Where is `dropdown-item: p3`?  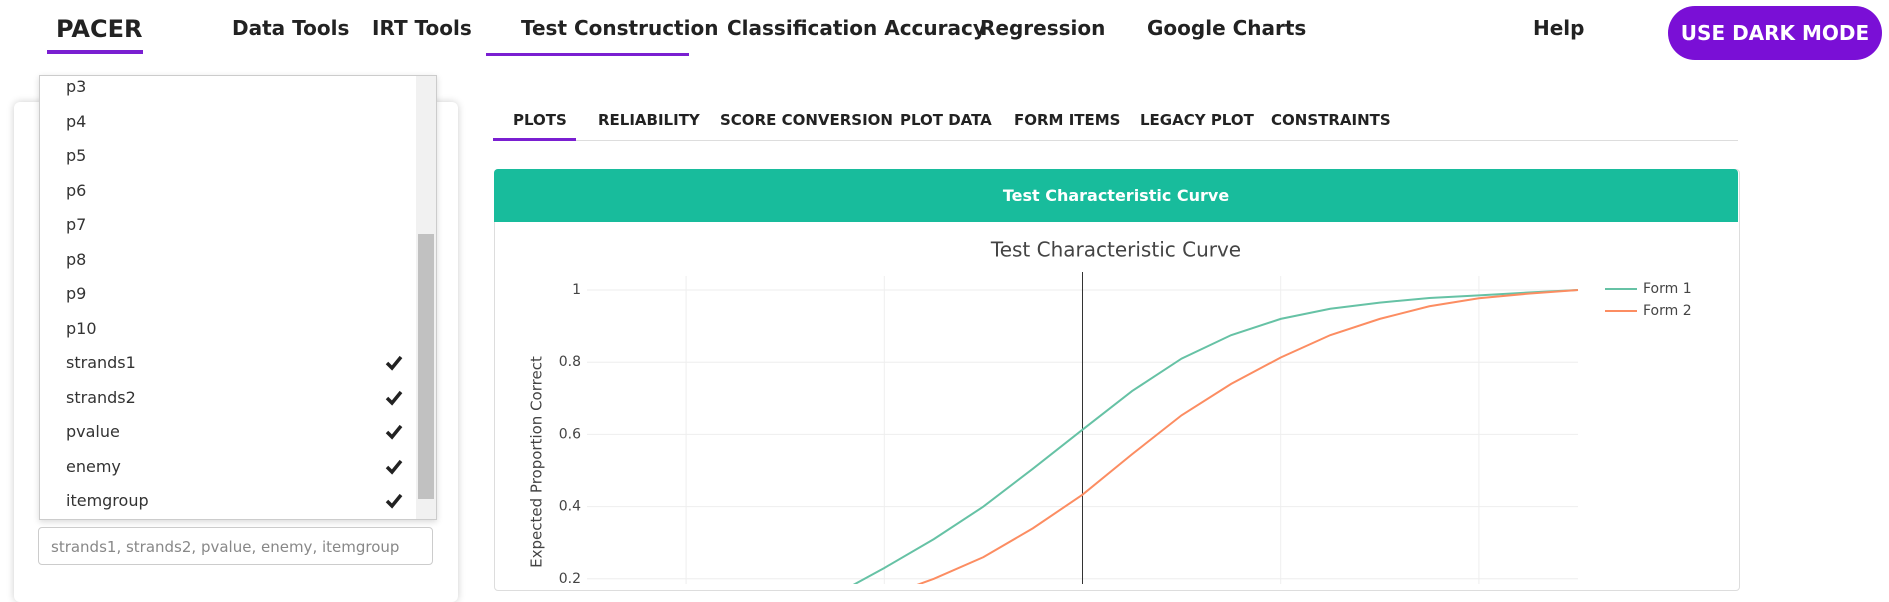 dropdown-item: p3 is located at coordinates (76, 86).